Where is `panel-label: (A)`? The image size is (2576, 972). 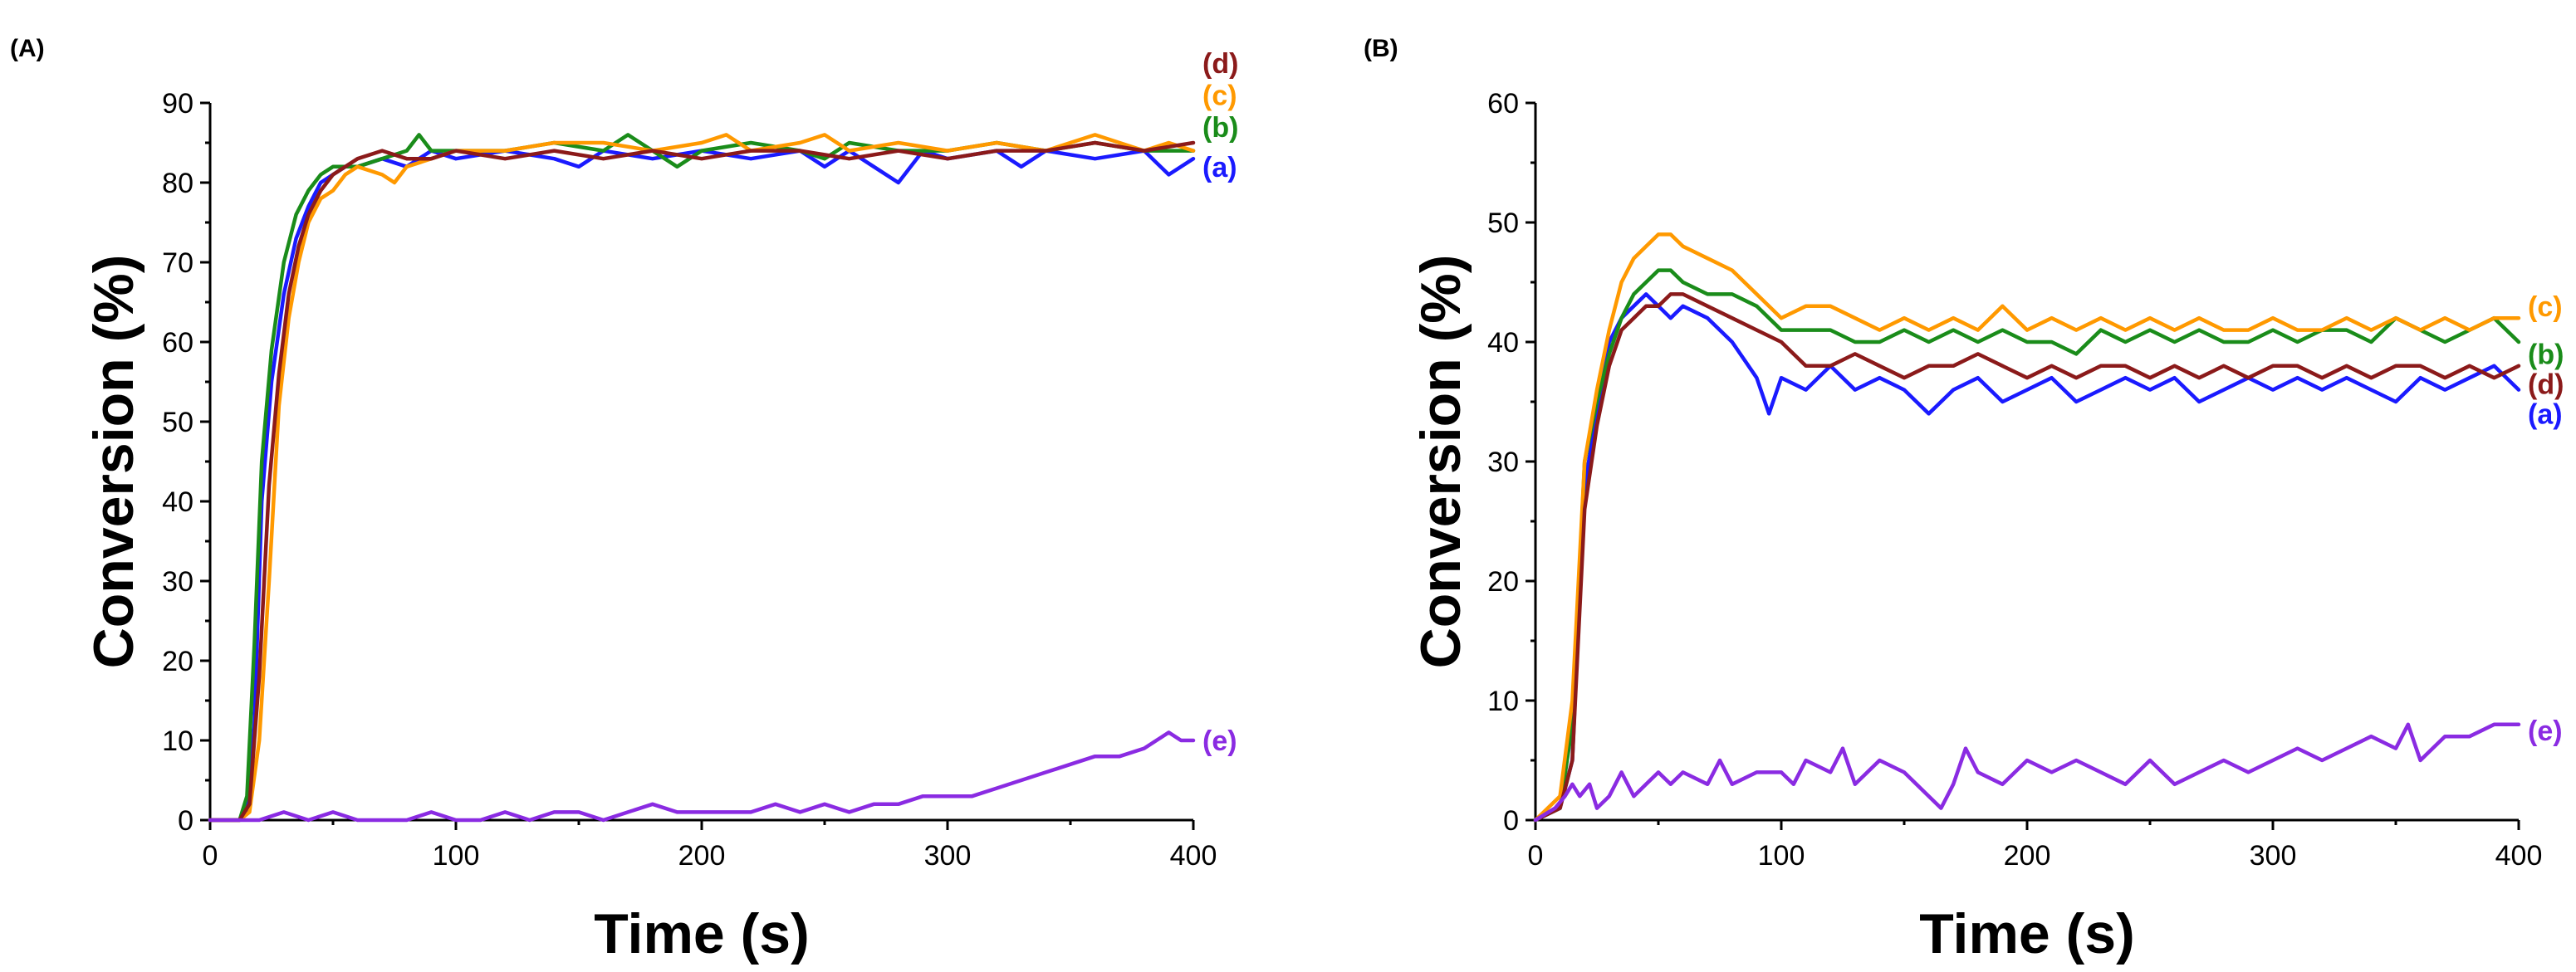 panel-label: (A) is located at coordinates (27, 49).